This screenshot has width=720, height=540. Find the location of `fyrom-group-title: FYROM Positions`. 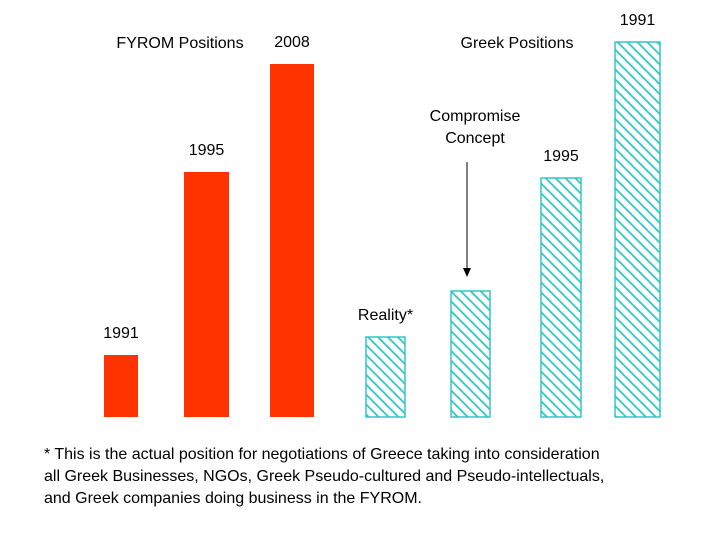

fyrom-group-title: FYROM Positions is located at coordinates (179, 43).